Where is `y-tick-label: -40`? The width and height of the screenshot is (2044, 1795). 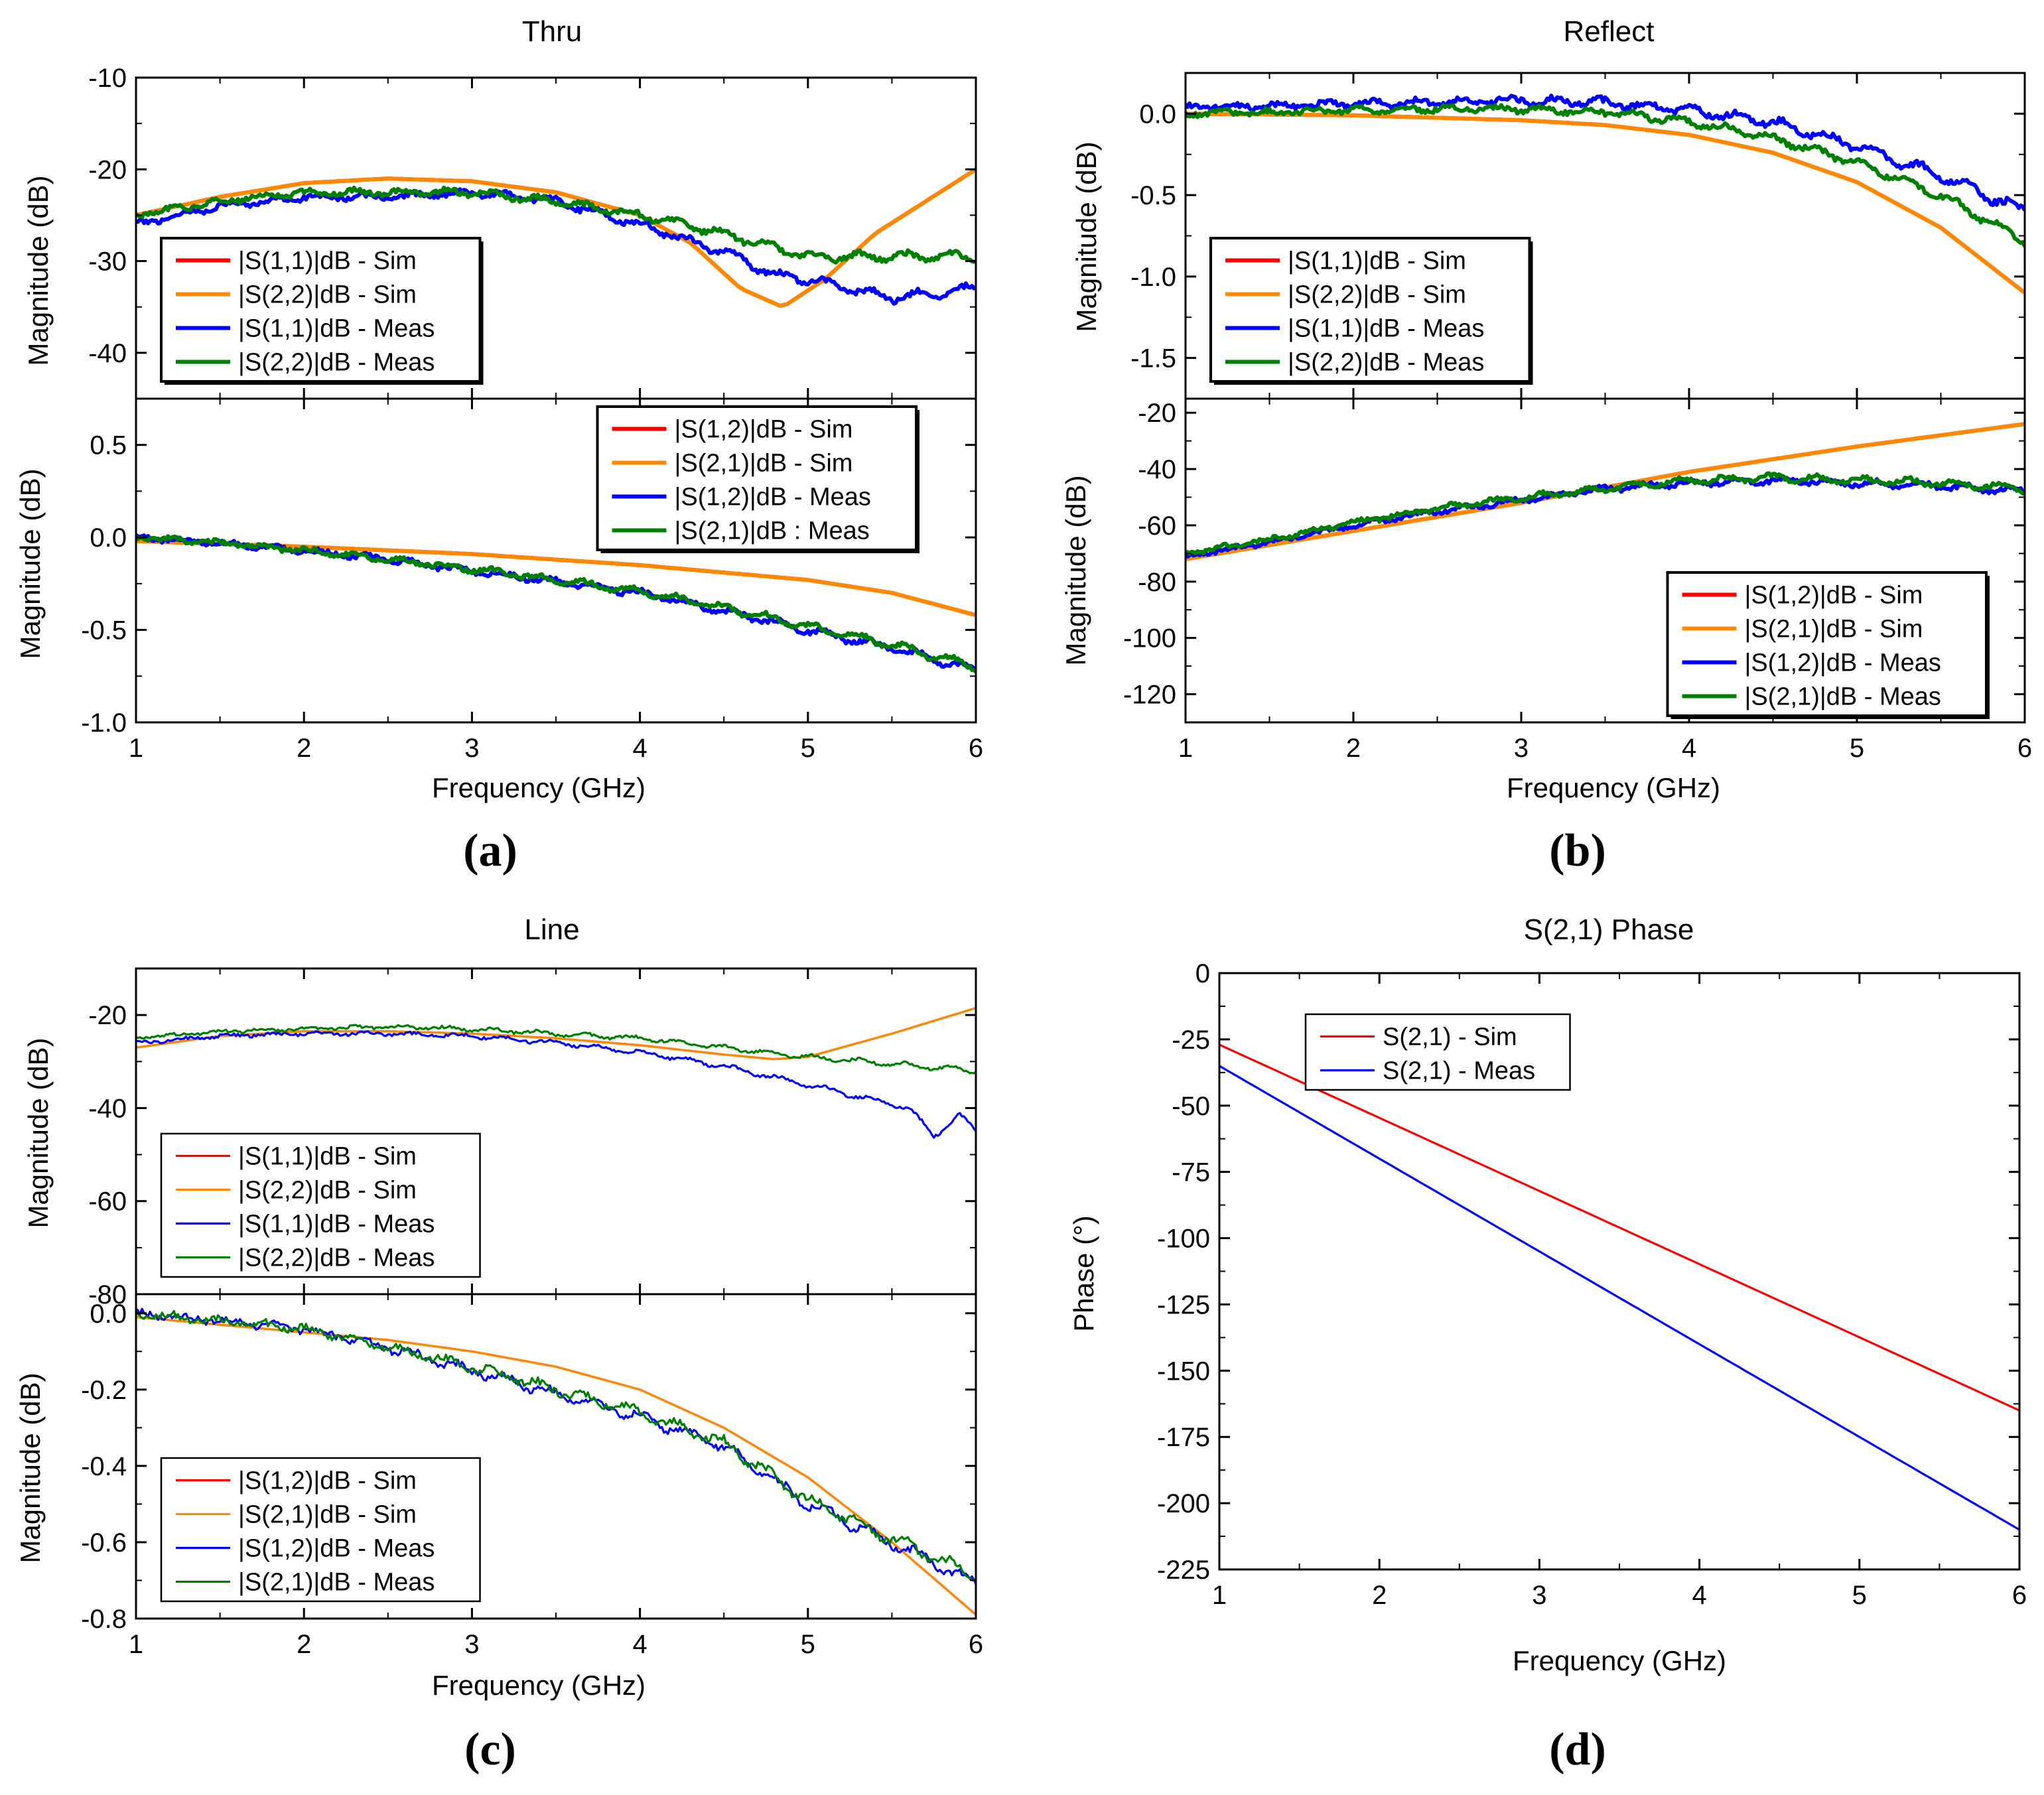
y-tick-label: -40 is located at coordinates (1157, 469).